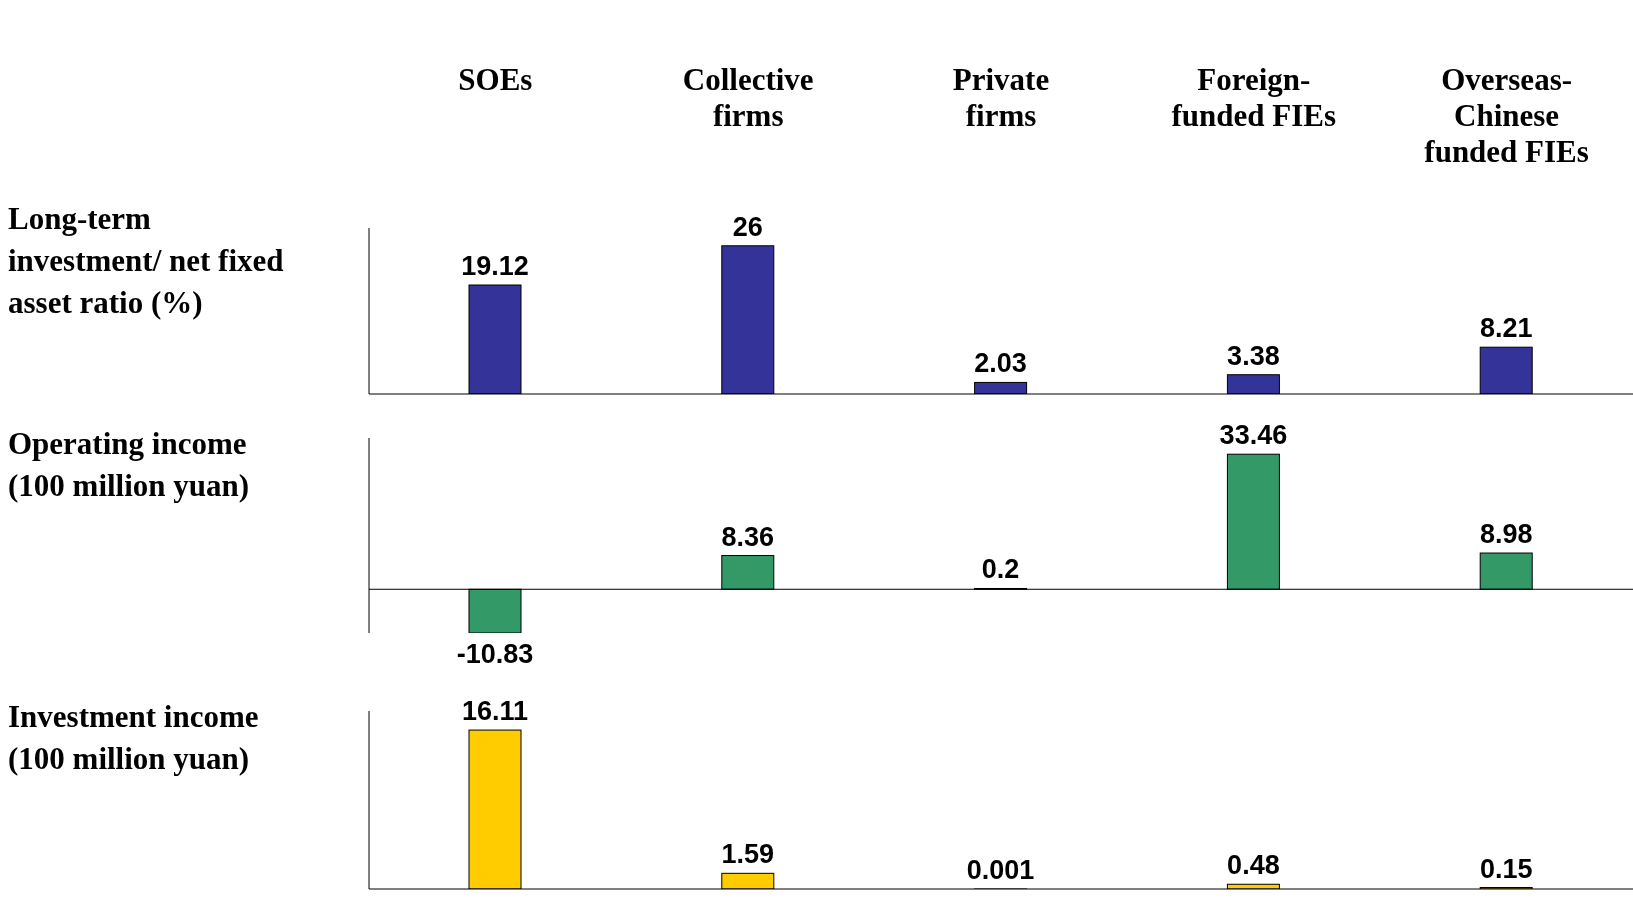 This screenshot has height=899, width=1633. Describe the element at coordinates (495, 79) in the screenshot. I see `x-tick-label: SOEs` at that location.